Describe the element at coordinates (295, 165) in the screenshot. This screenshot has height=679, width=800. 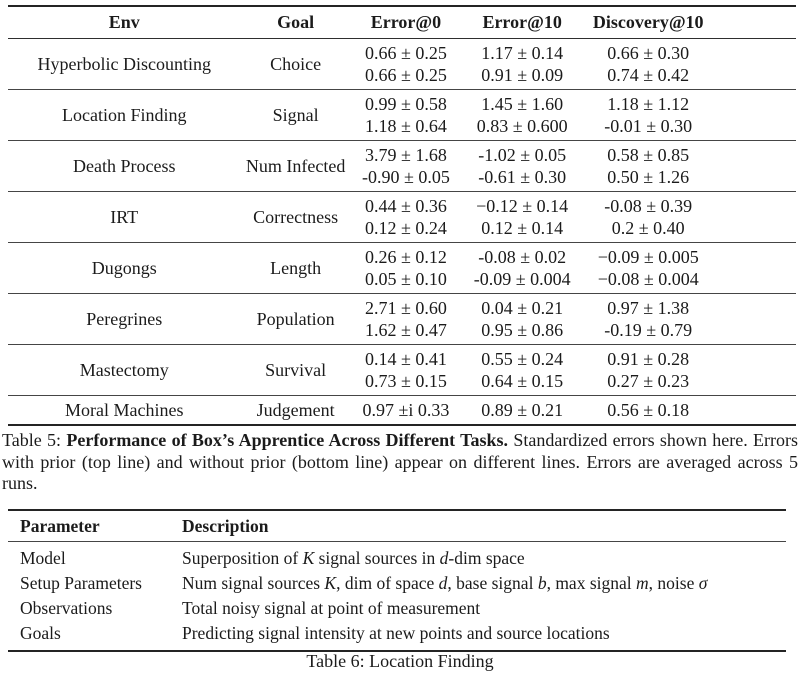
I see `goal-cell: Num Infected` at that location.